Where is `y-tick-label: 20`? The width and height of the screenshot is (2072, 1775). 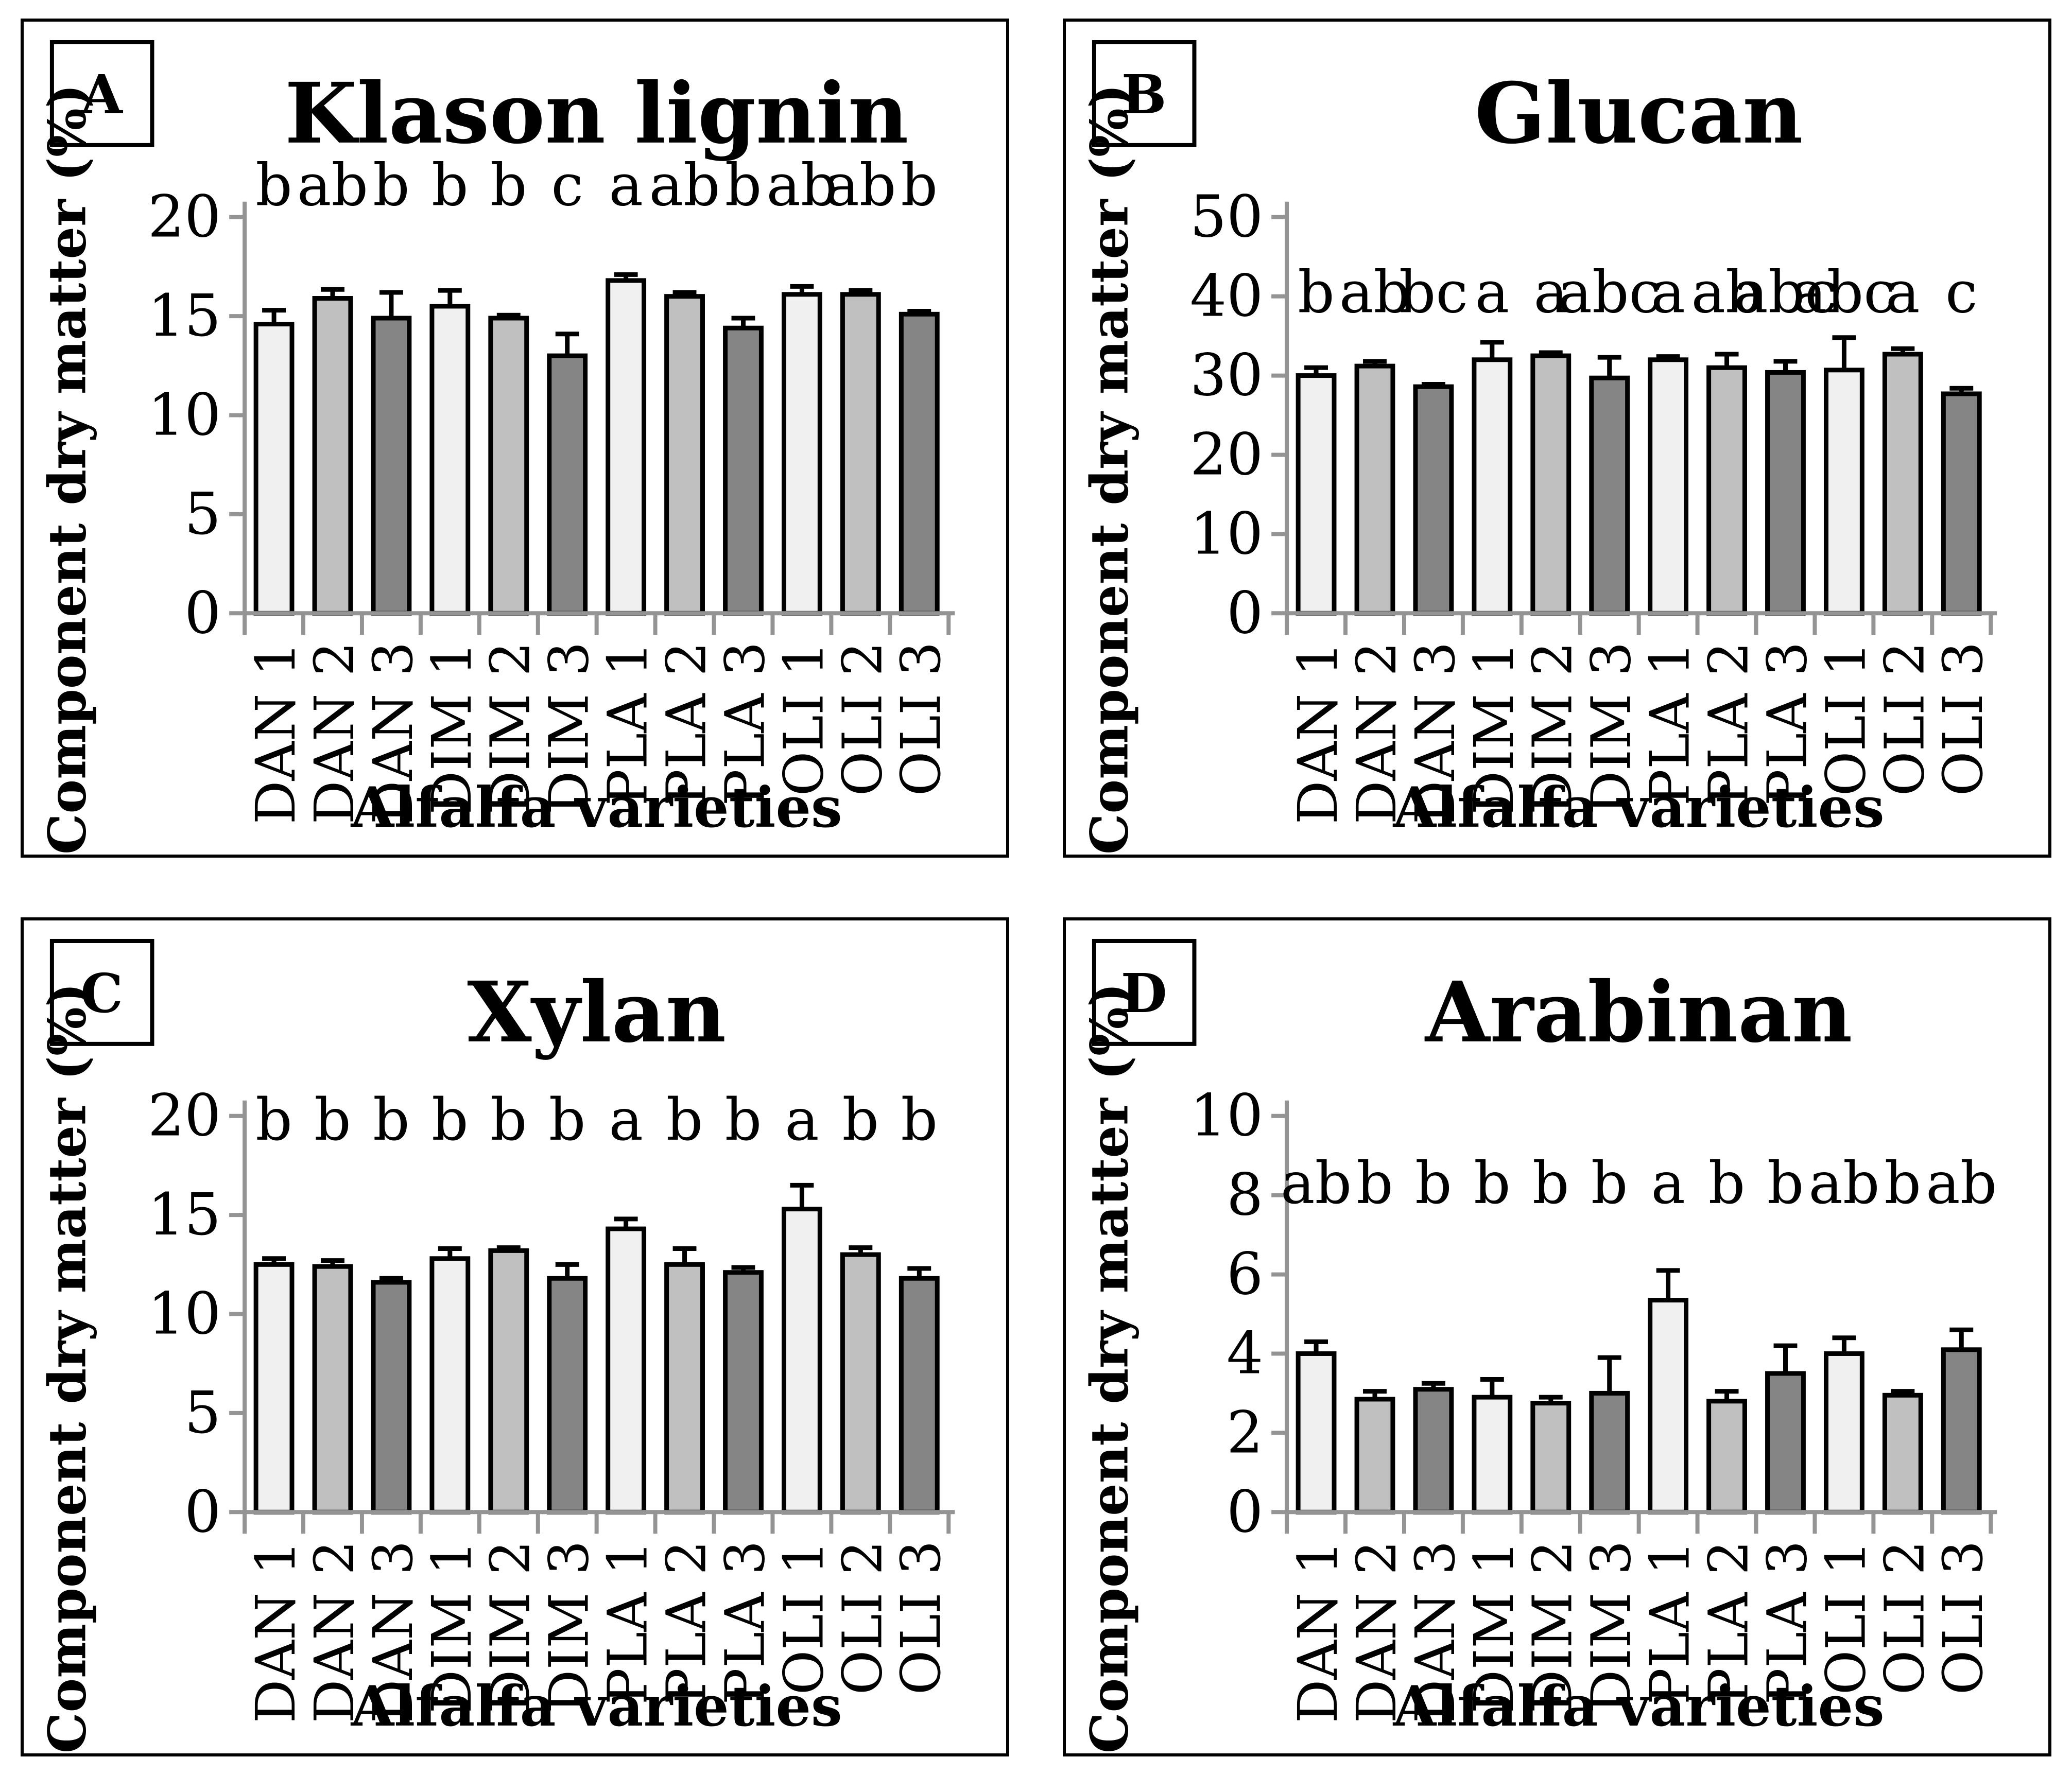
y-tick-label: 20 is located at coordinates (1226, 454).